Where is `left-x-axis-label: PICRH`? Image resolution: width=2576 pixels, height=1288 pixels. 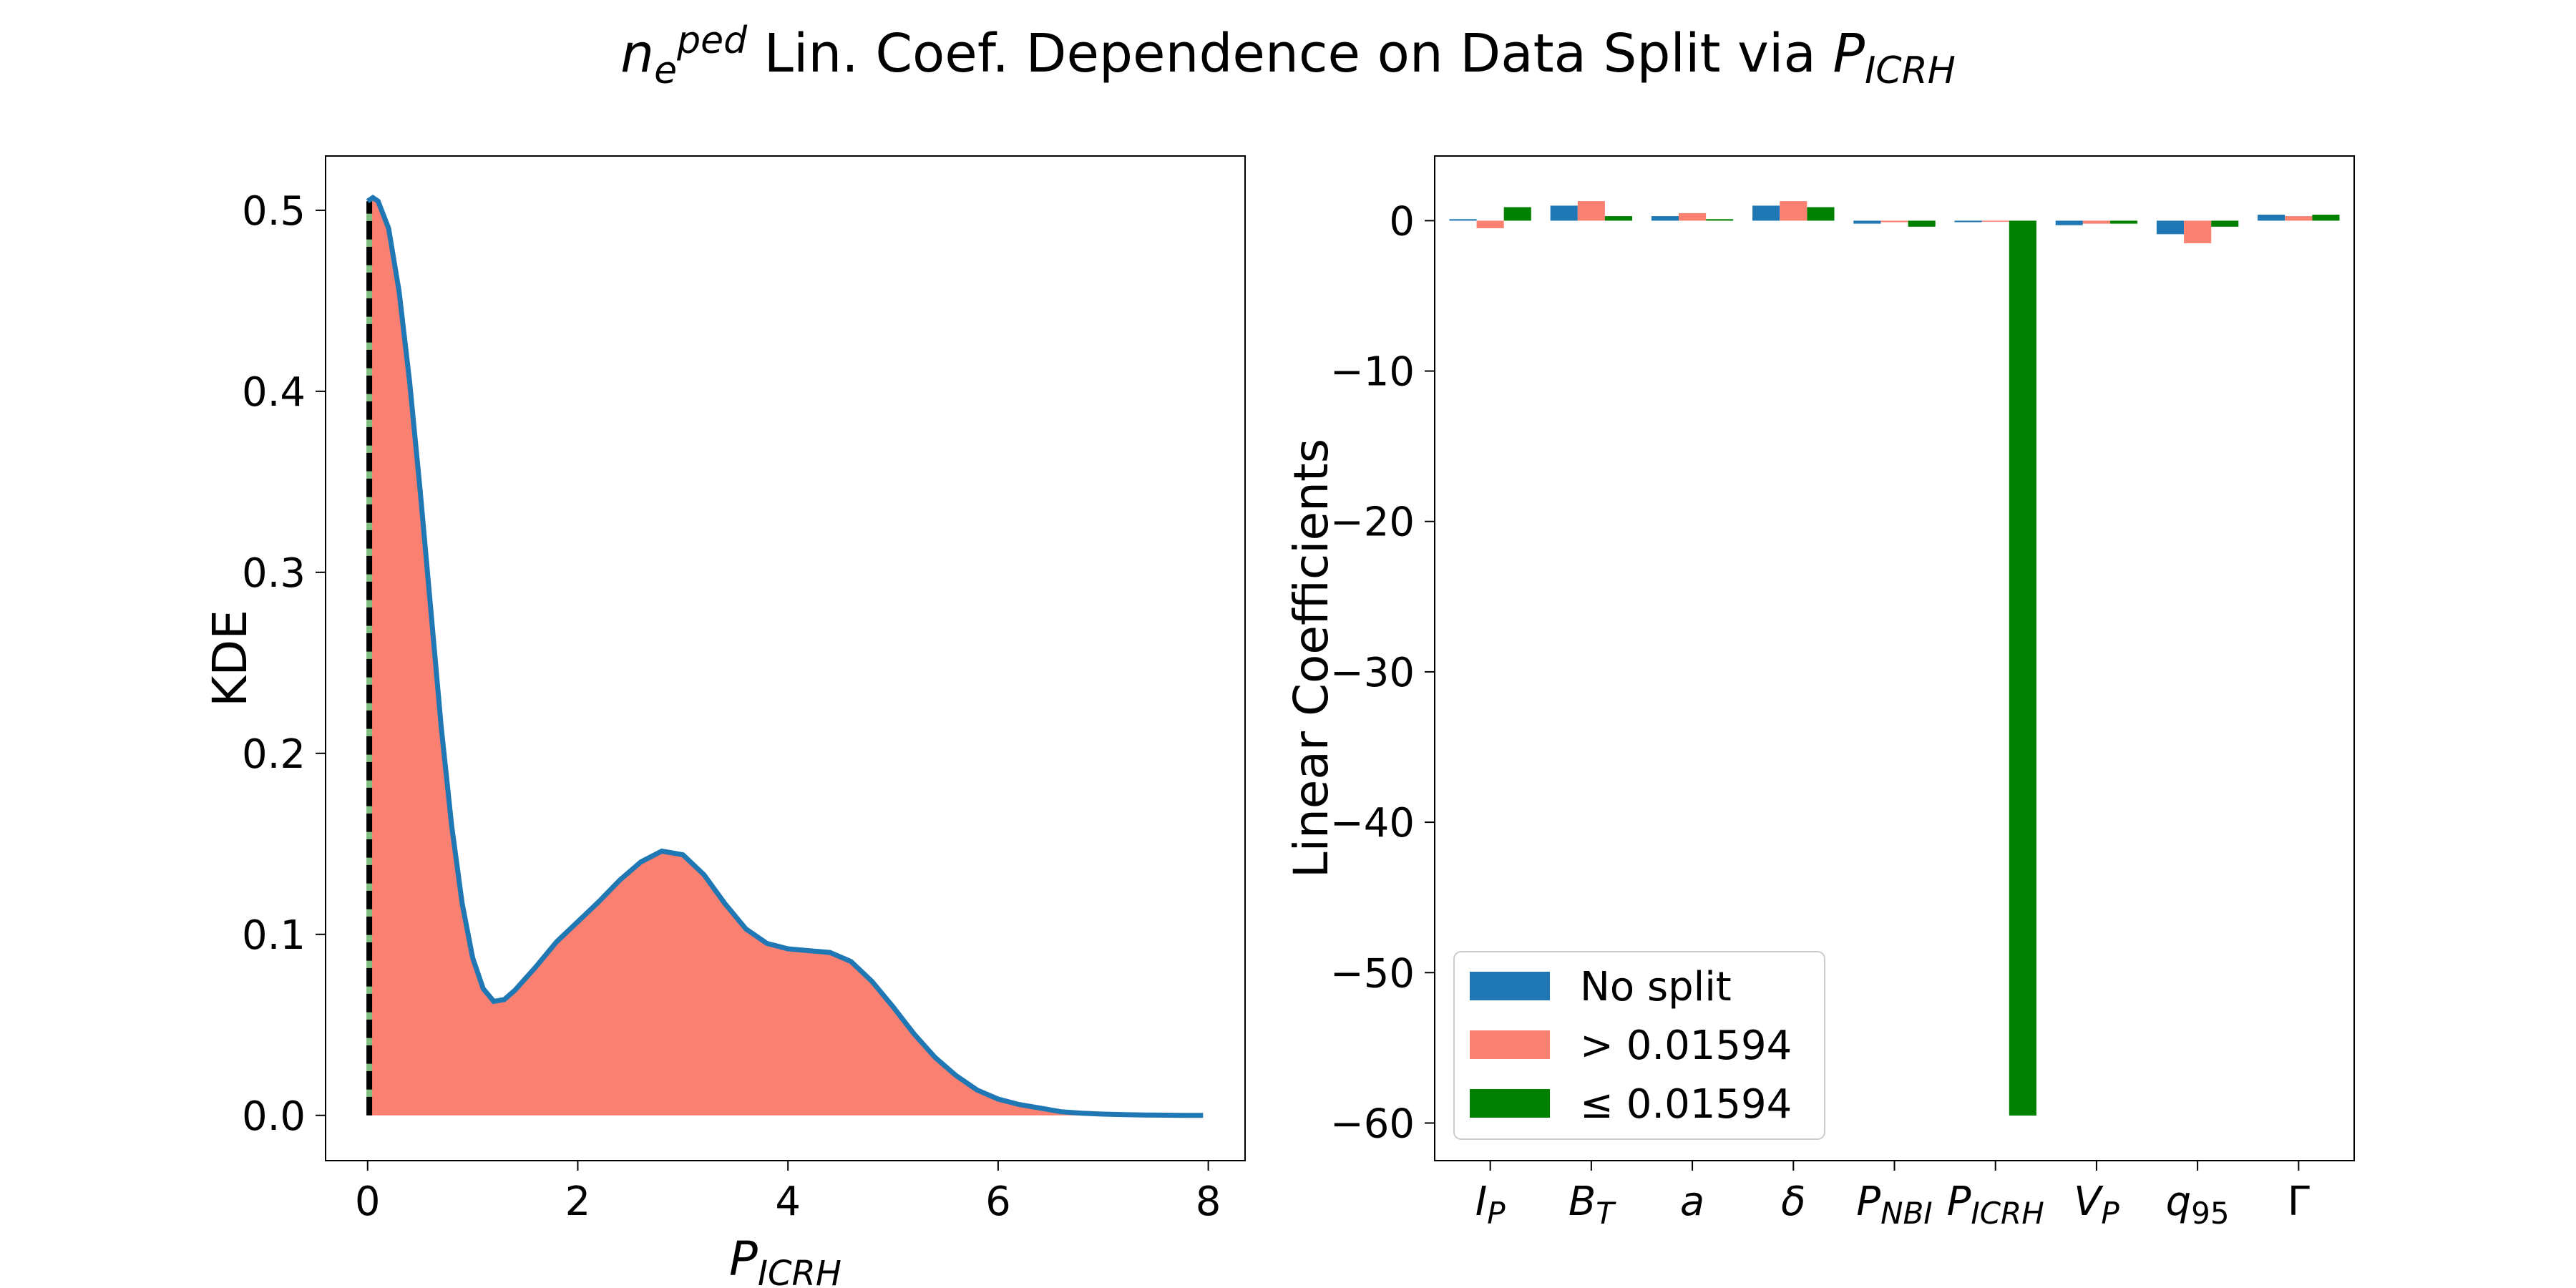 left-x-axis-label: PICRH is located at coordinates (785, 1259).